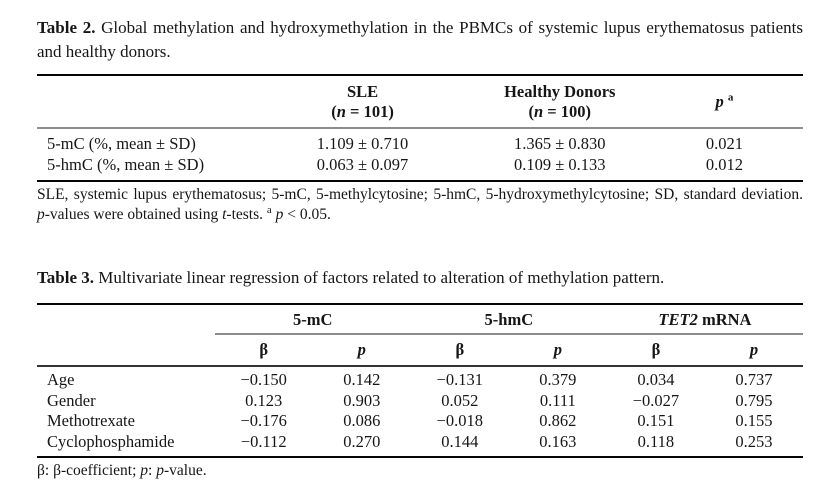 The height and width of the screenshot is (491, 816). I want to click on sle-title: SLE, so click(362, 91).